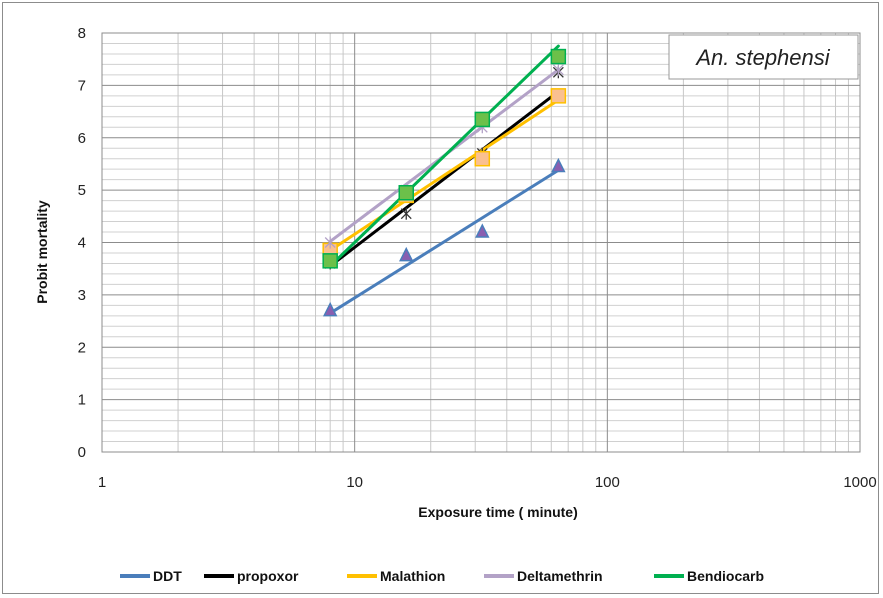 This screenshot has height=598, width=883. I want to click on title-box: An. stephensi, so click(763, 57).